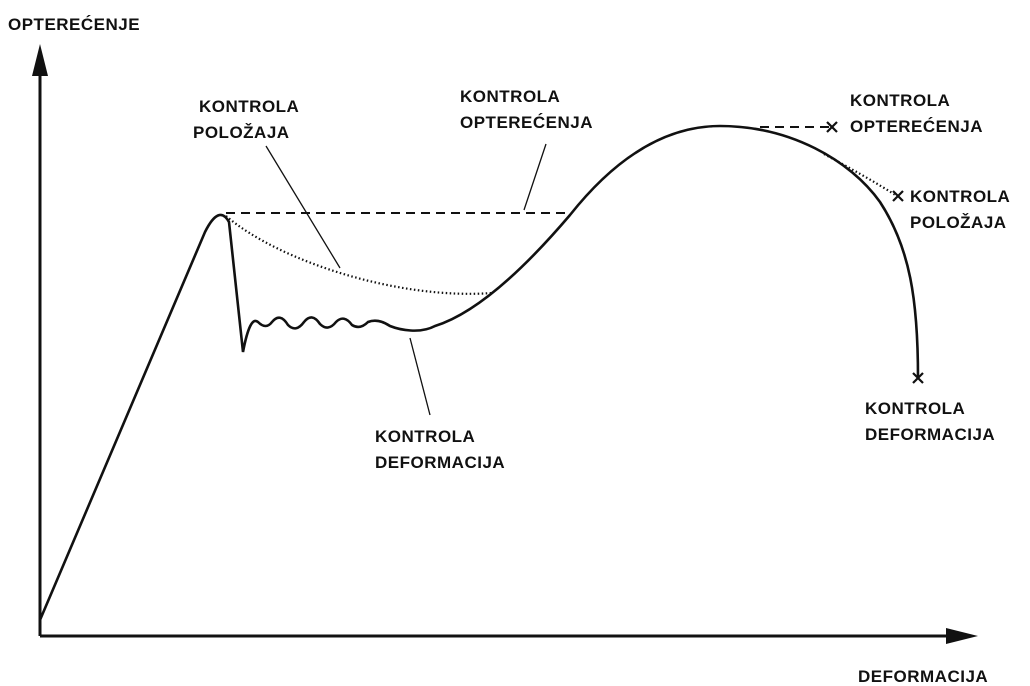  I want to click on y-arrow, so click(40, 60).